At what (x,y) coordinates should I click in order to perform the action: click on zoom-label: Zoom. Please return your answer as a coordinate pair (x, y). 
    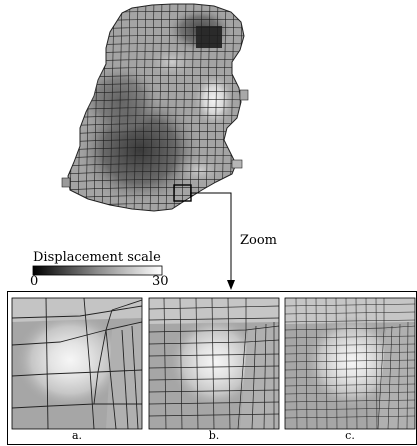
    Looking at the image, I should click on (259, 240).